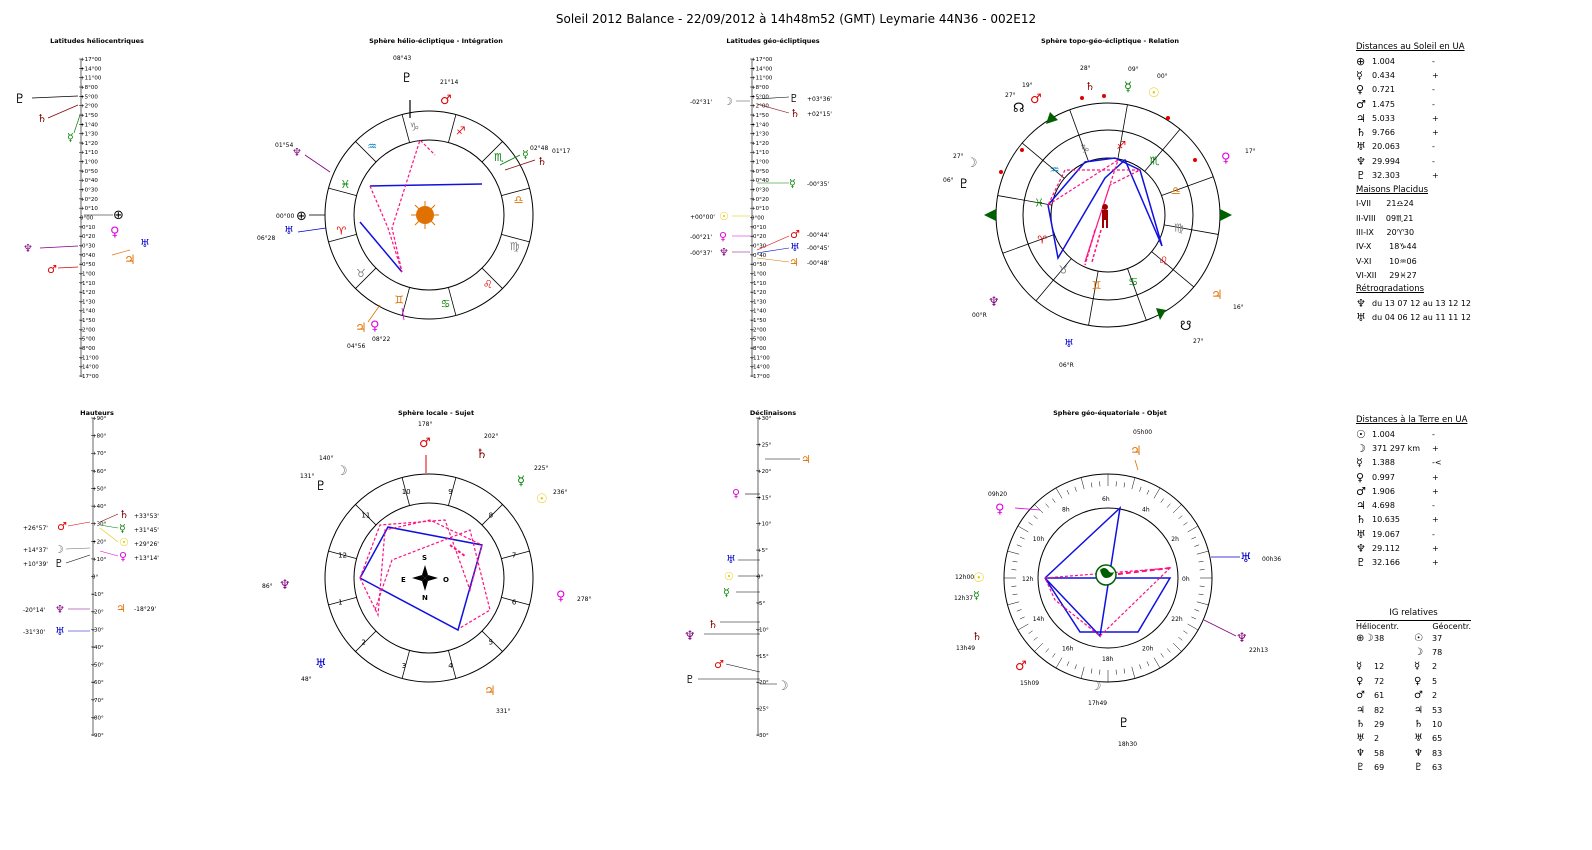 The width and height of the screenshot is (1592, 850). What do you see at coordinates (425, 598) in the screenshot?
I see `svg-text: N` at bounding box center [425, 598].